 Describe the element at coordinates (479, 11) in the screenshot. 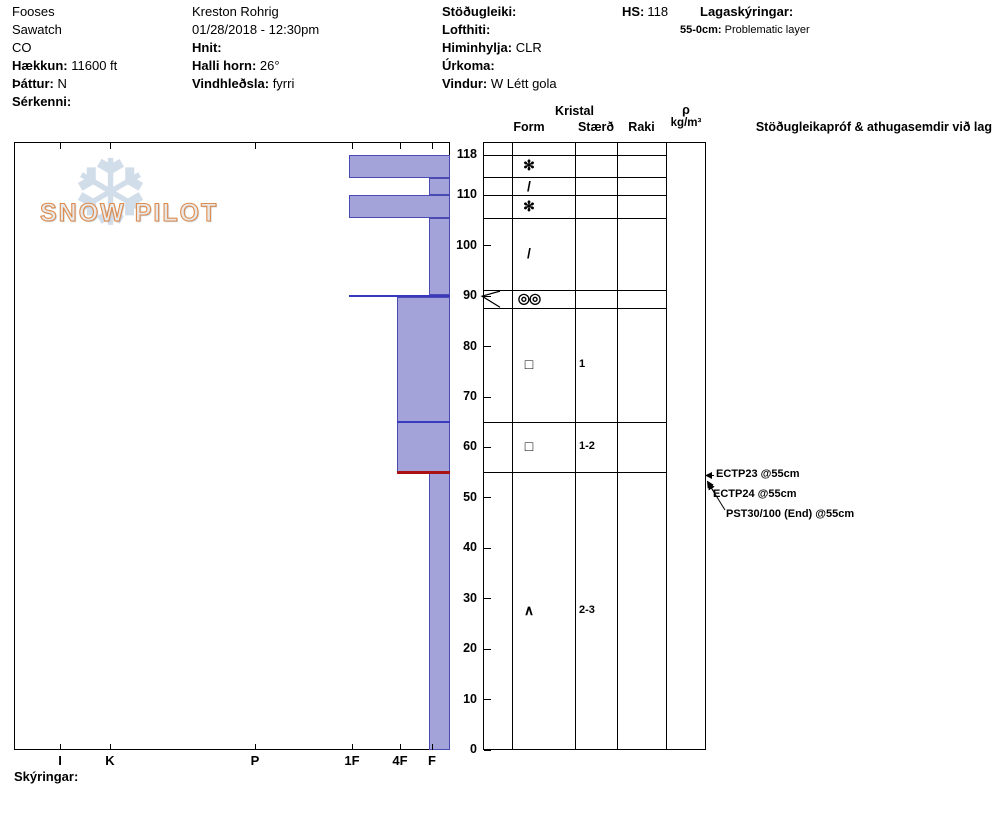

I see `stability-line: Stöðugleiki:` at that location.